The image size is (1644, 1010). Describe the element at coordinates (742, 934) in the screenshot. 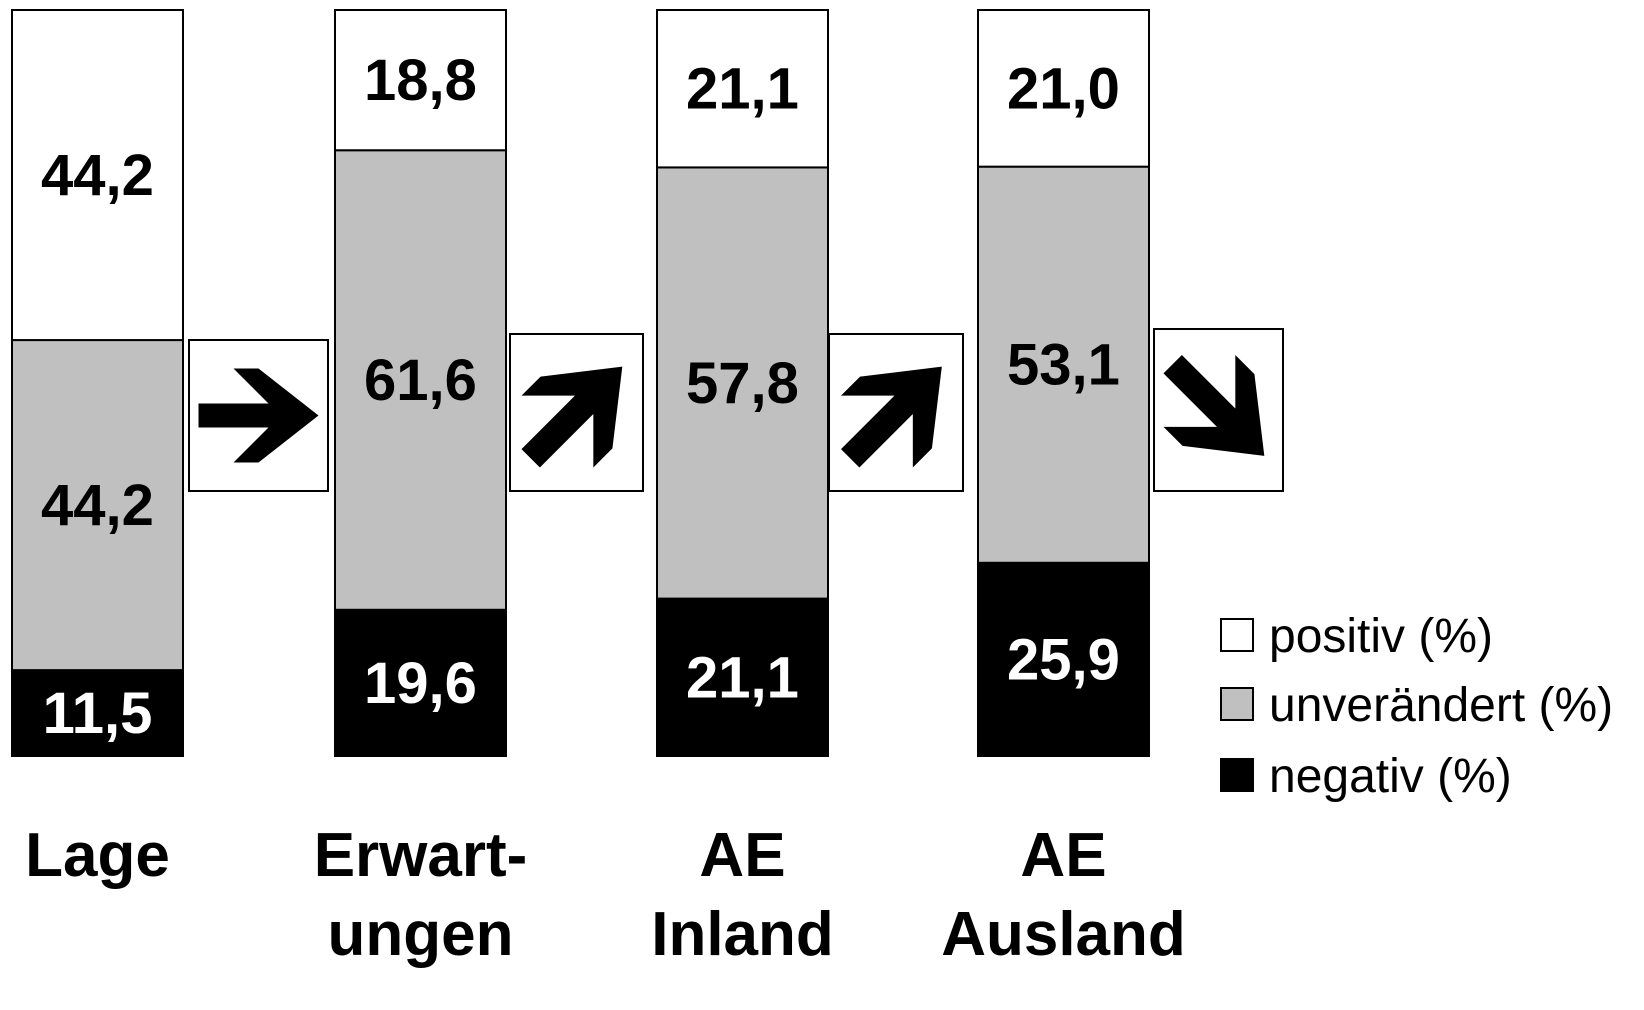

I see `category-label-3-line-2: Inland` at that location.